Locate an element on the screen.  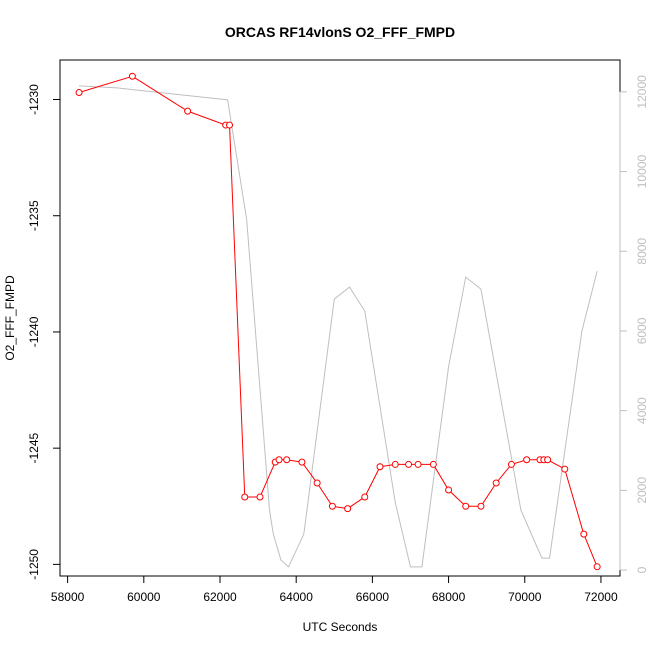
x-axis: 58000 60000 62000 64000 66000 68000 70000 72000 is located at coordinates (334, 589).